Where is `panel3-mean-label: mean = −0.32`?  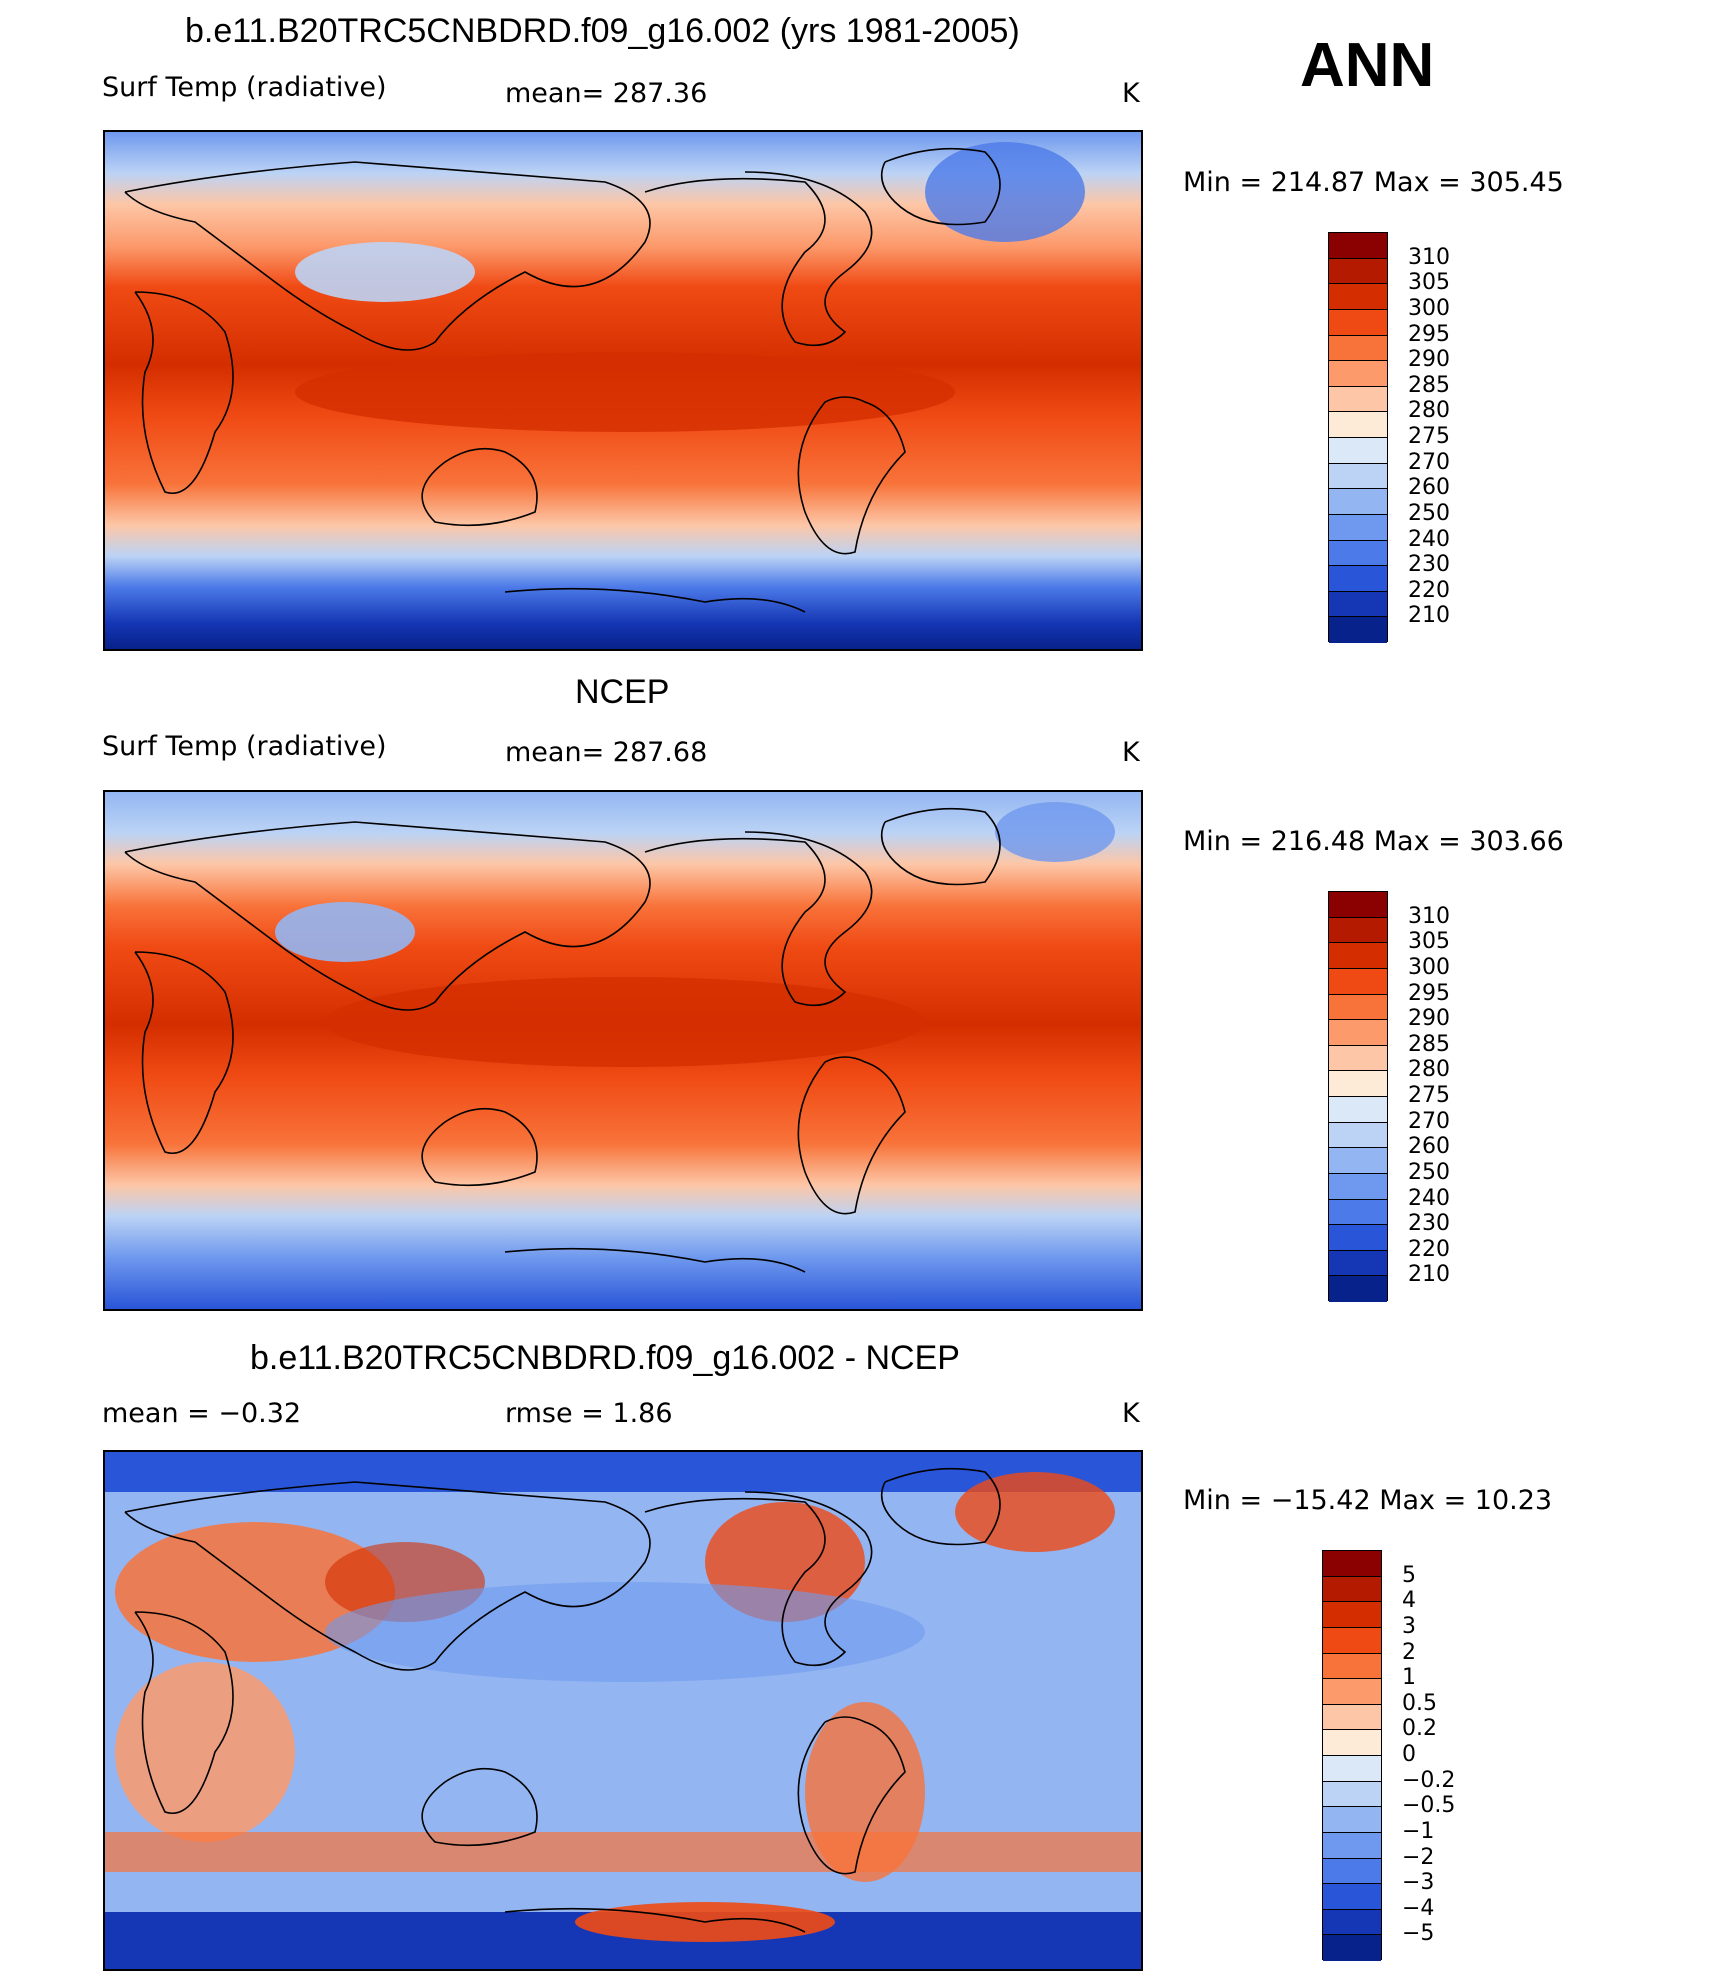
panel3-mean-label: mean = −0.32 is located at coordinates (202, 1413).